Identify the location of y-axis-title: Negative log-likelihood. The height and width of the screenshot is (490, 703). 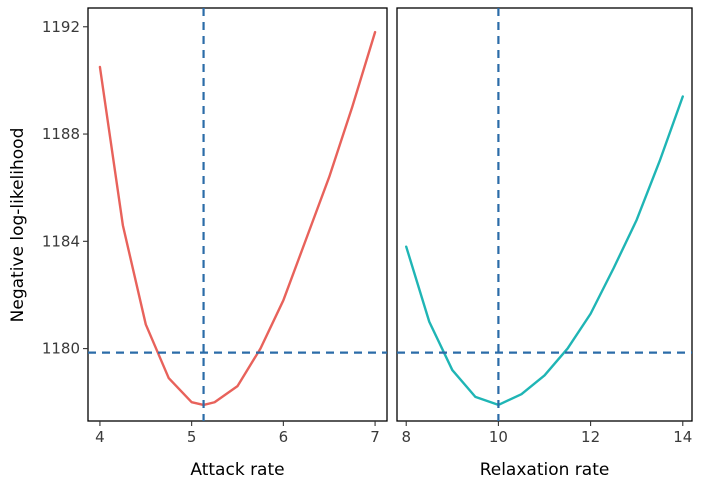
(18, 225).